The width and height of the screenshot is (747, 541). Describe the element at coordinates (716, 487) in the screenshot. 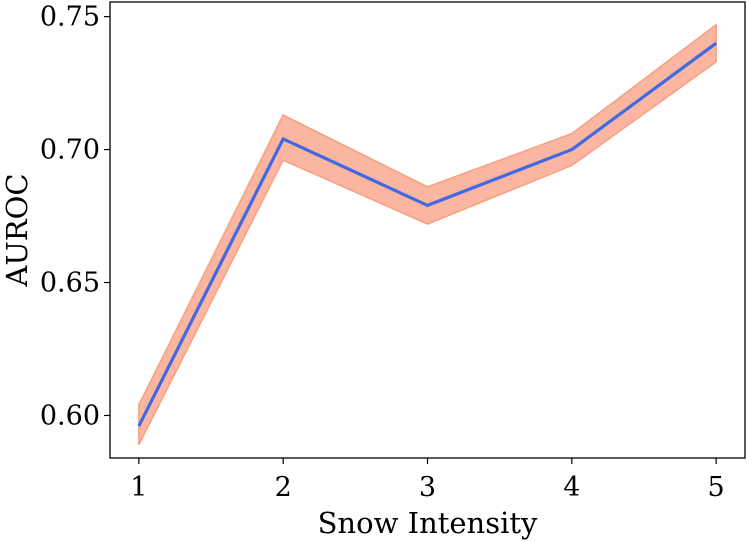

I see `x-tick-label: 5` at that location.